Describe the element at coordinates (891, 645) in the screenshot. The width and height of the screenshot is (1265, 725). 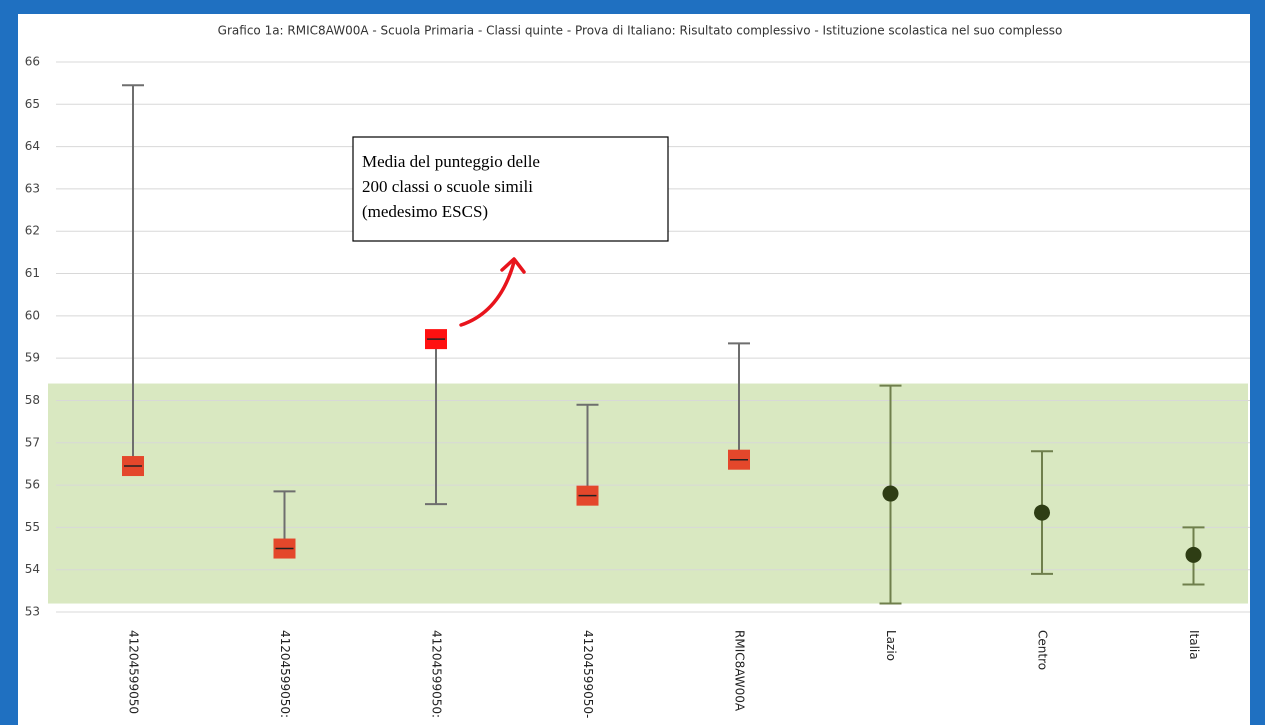
I see `x-tick-label: Lazio` at that location.